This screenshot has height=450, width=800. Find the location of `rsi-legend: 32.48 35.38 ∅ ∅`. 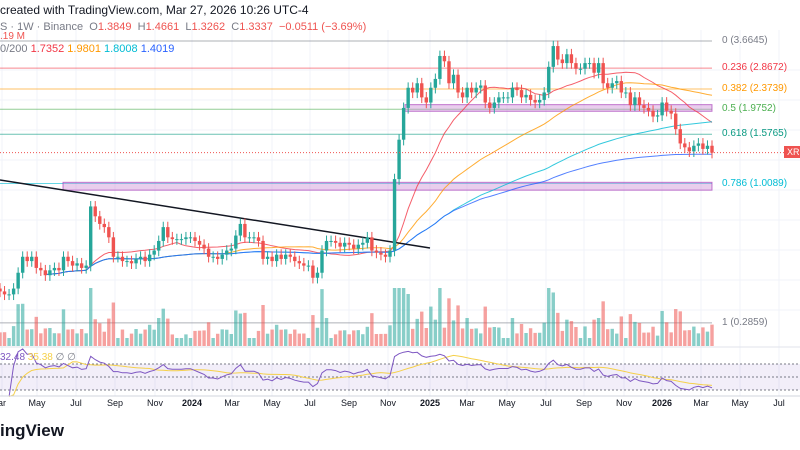

rsi-legend: 32.48 35.38 ∅ ∅ is located at coordinates (38, 357).